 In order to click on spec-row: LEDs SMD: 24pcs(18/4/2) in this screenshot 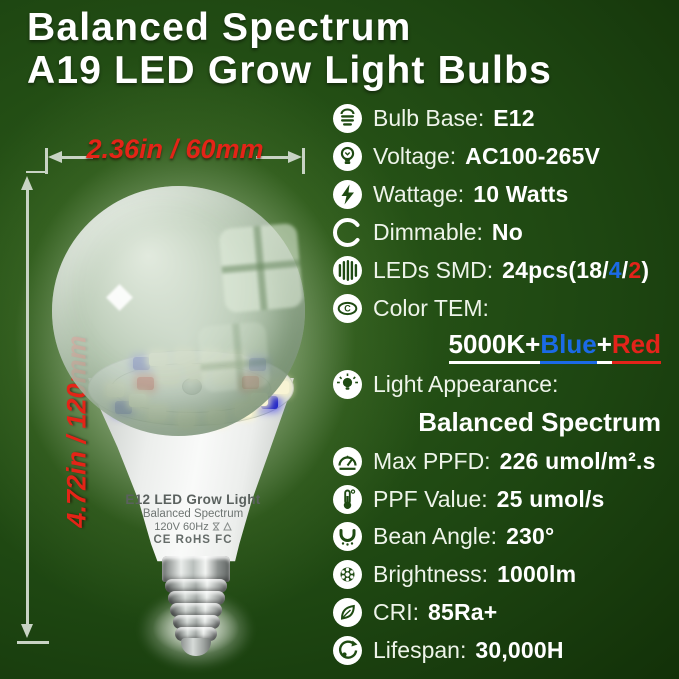, I will do `click(502, 271)`.